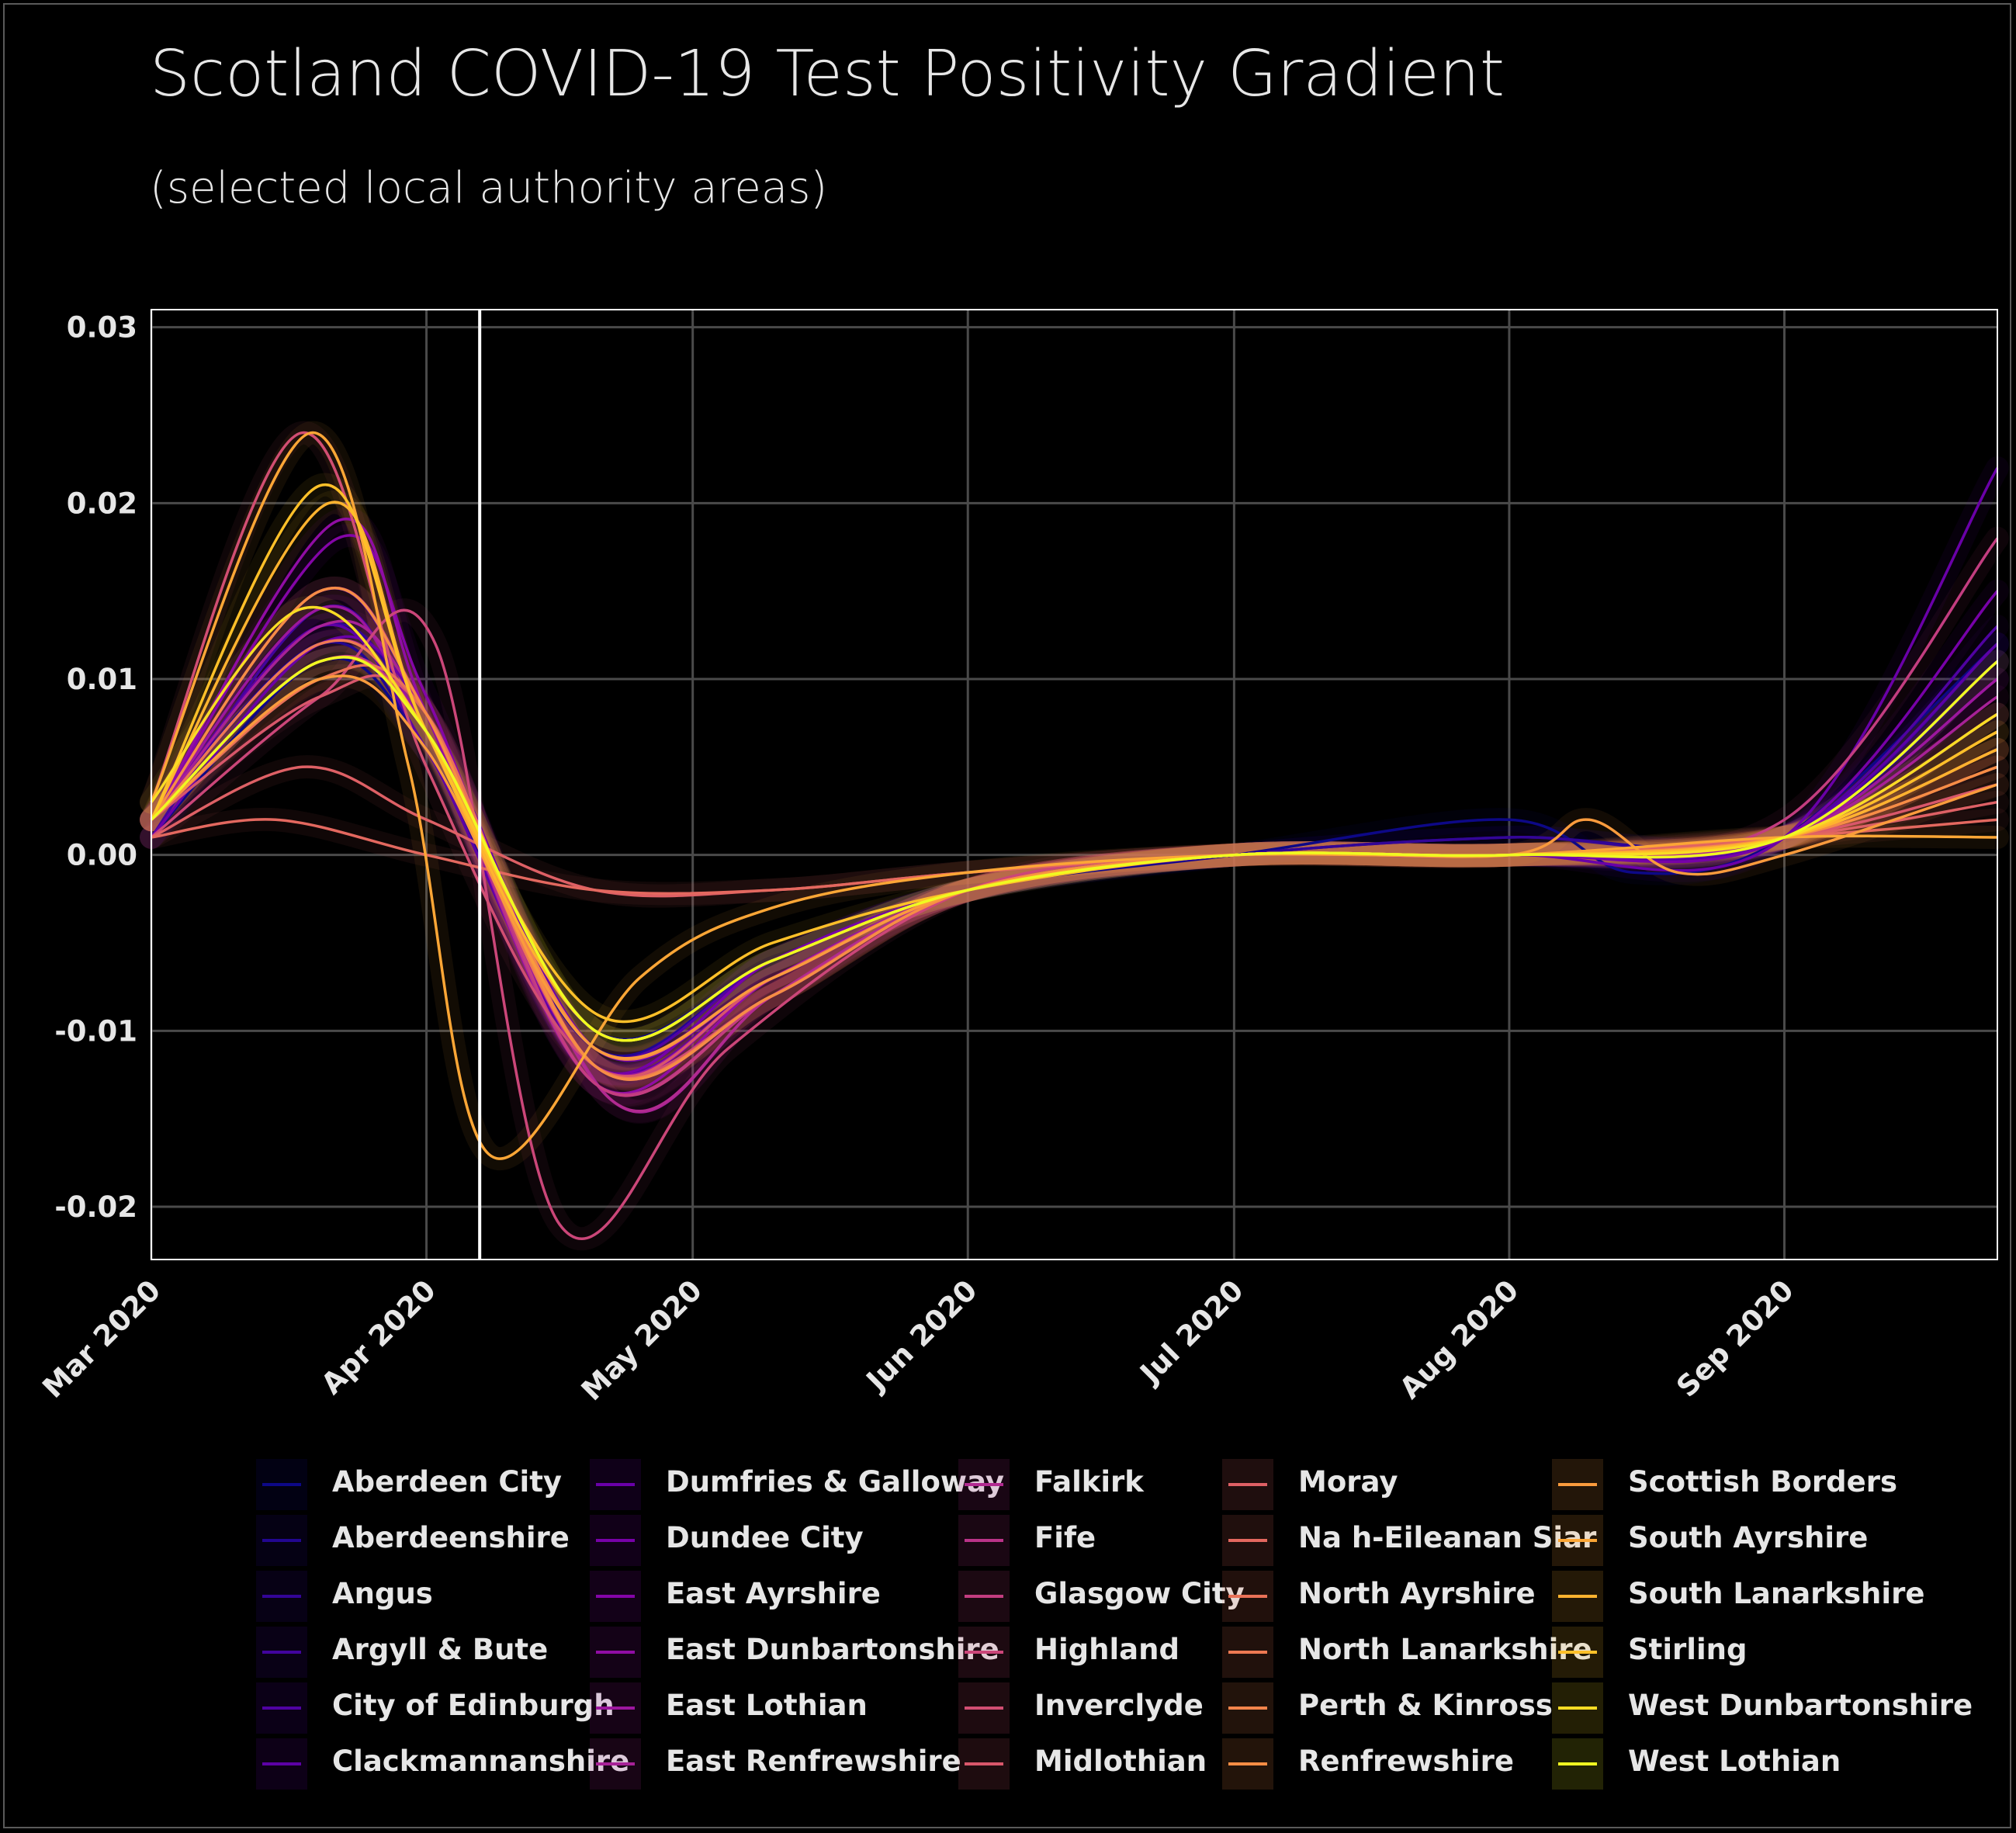 Image resolution: width=2016 pixels, height=1833 pixels. I want to click on legend-label: Aberdeen City, so click(447, 1482).